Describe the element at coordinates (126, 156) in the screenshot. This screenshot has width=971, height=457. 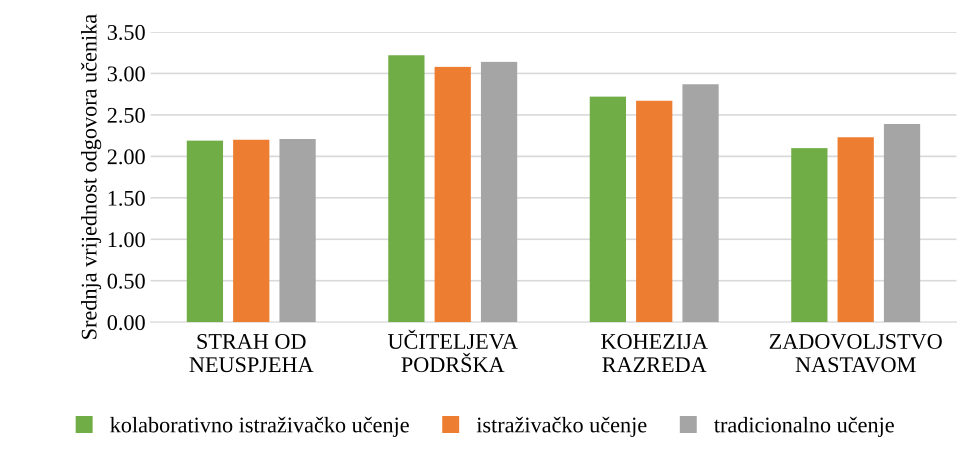
I see `y-tick-label: 2.00` at that location.